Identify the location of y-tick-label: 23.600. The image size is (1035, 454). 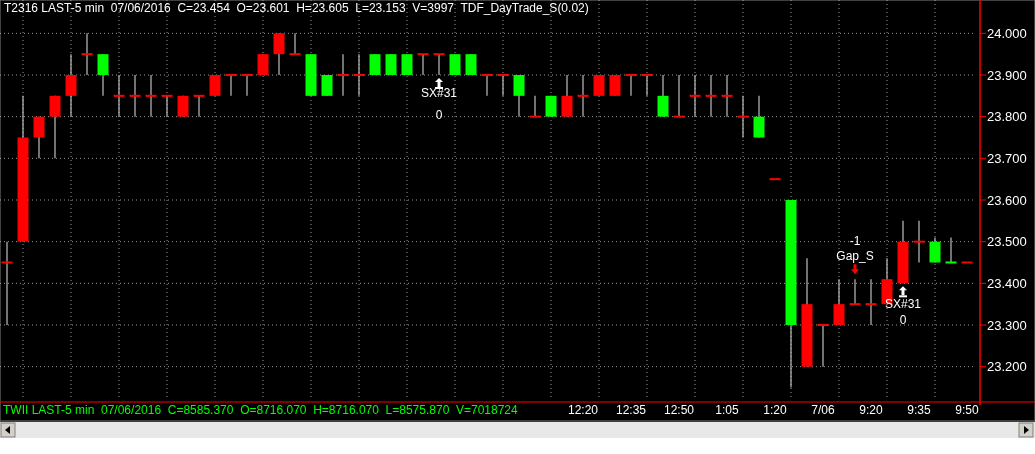
(1007, 200).